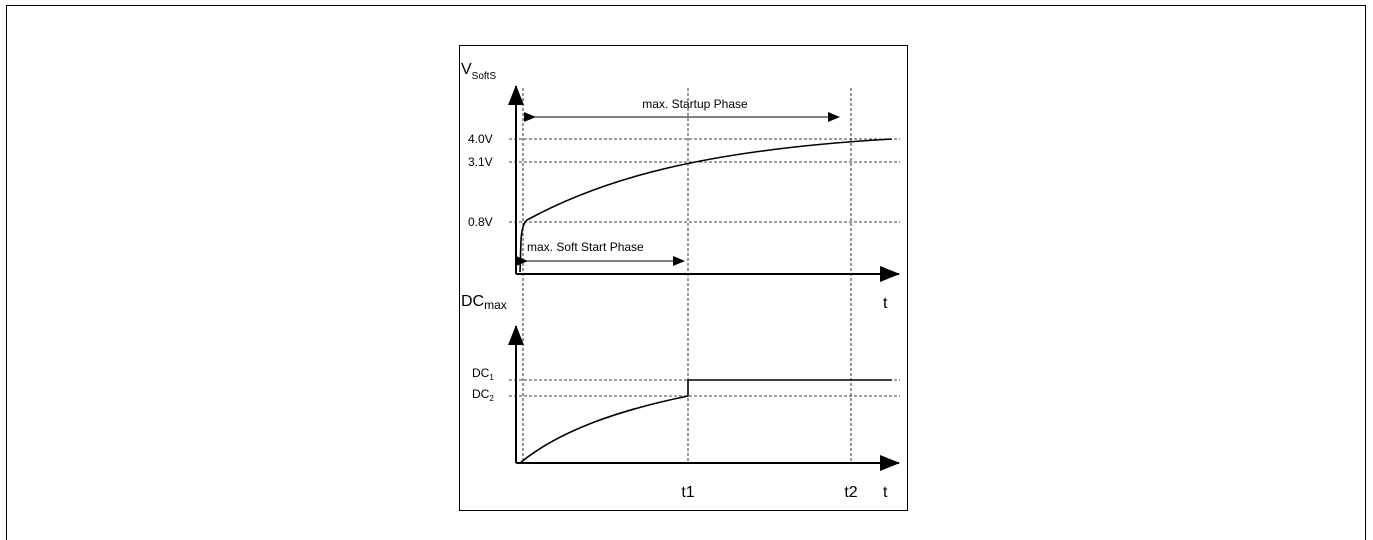  What do you see at coordinates (705, 421) in the screenshot?
I see `dcmax-curve` at bounding box center [705, 421].